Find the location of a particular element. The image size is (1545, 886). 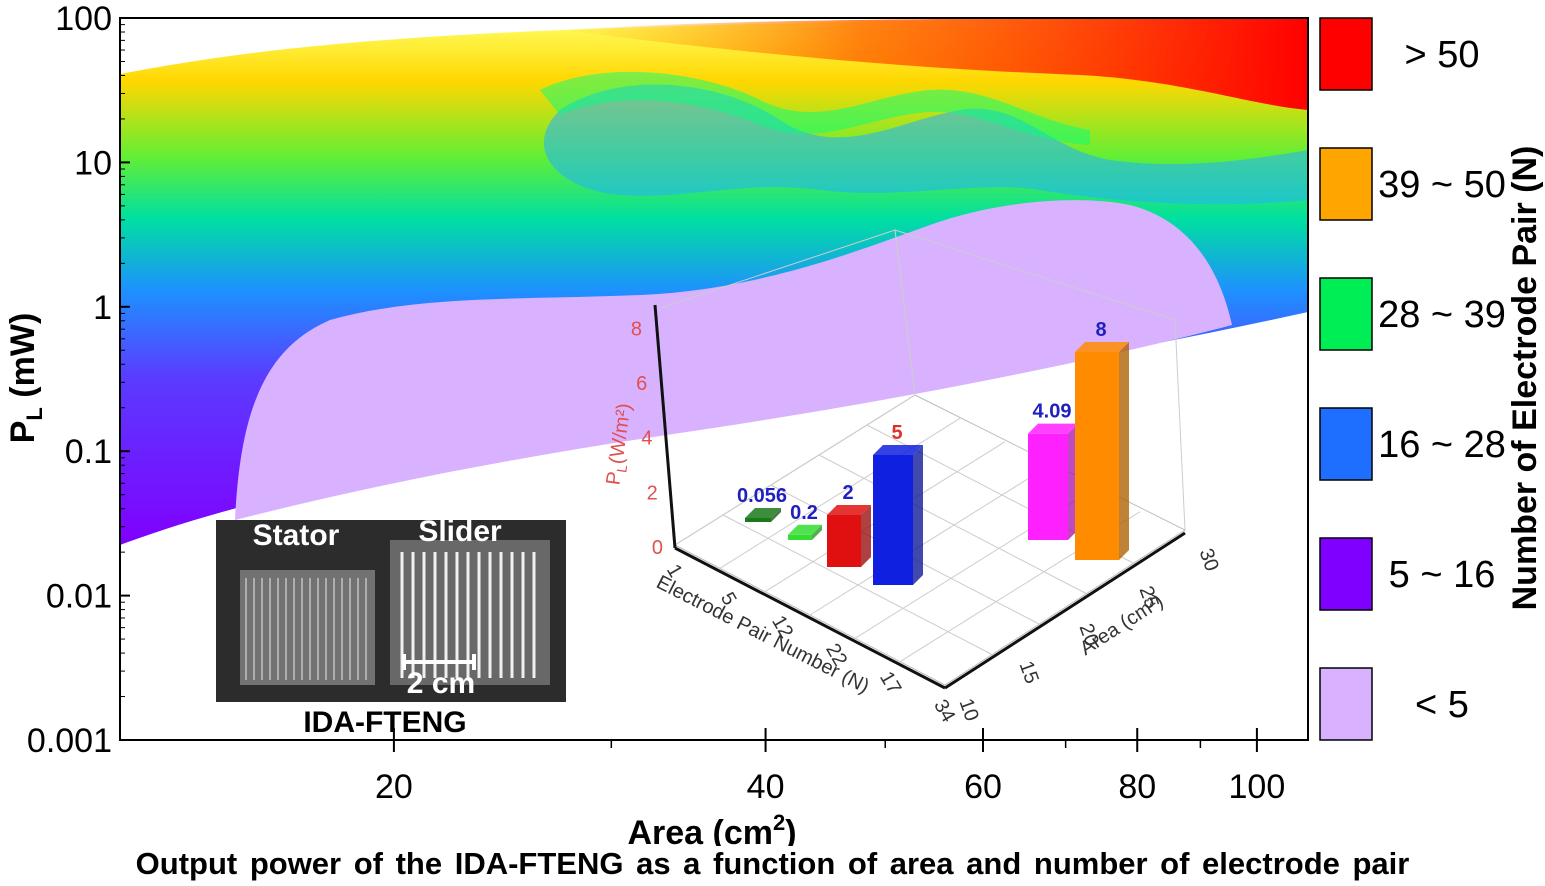

bar3d-z-tick-label: 4 is located at coordinates (646, 439).